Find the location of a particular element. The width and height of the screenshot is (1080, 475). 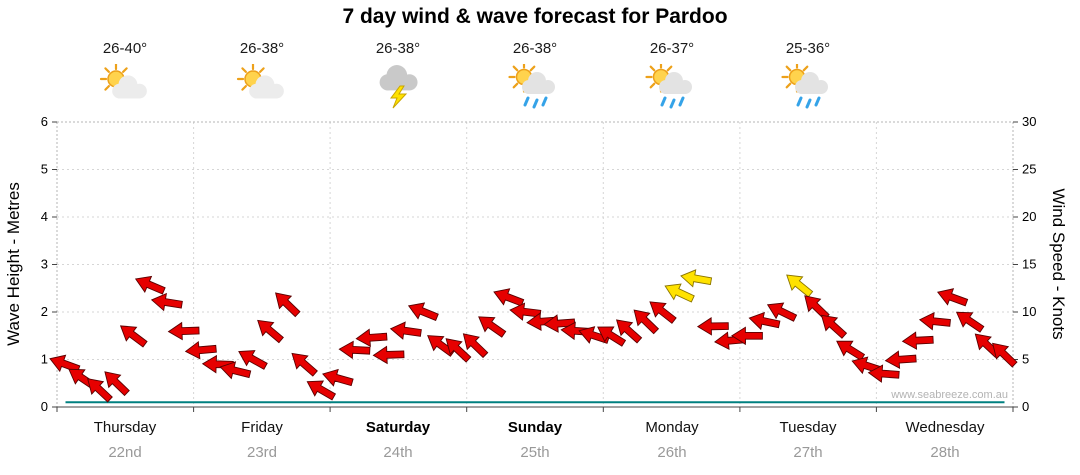

day-label: Friday is located at coordinates (262, 427).